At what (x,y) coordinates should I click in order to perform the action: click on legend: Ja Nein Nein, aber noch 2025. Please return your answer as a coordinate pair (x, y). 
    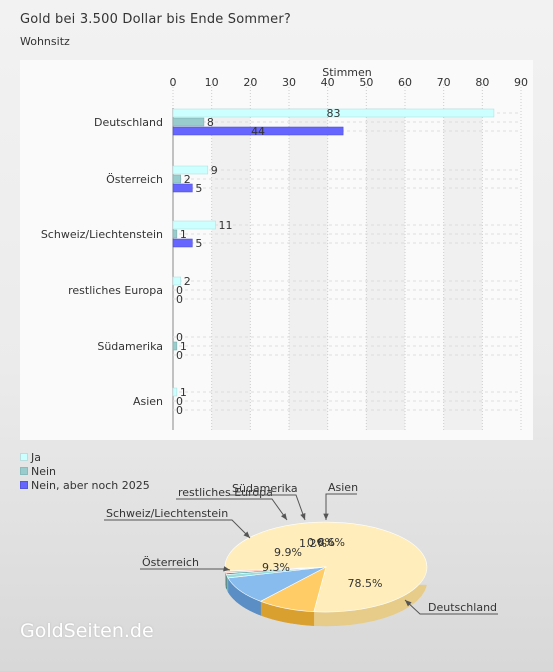
    Looking at the image, I should click on (85, 471).